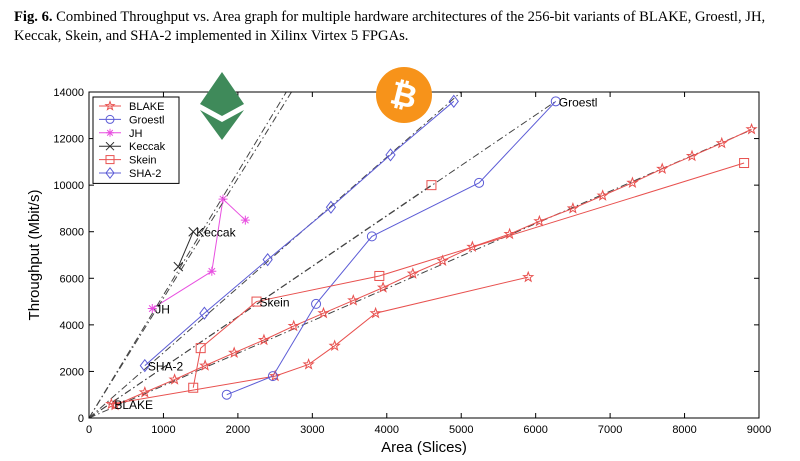  Describe the element at coordinates (68, 140) in the screenshot. I see `y-tick-label: 12000` at that location.